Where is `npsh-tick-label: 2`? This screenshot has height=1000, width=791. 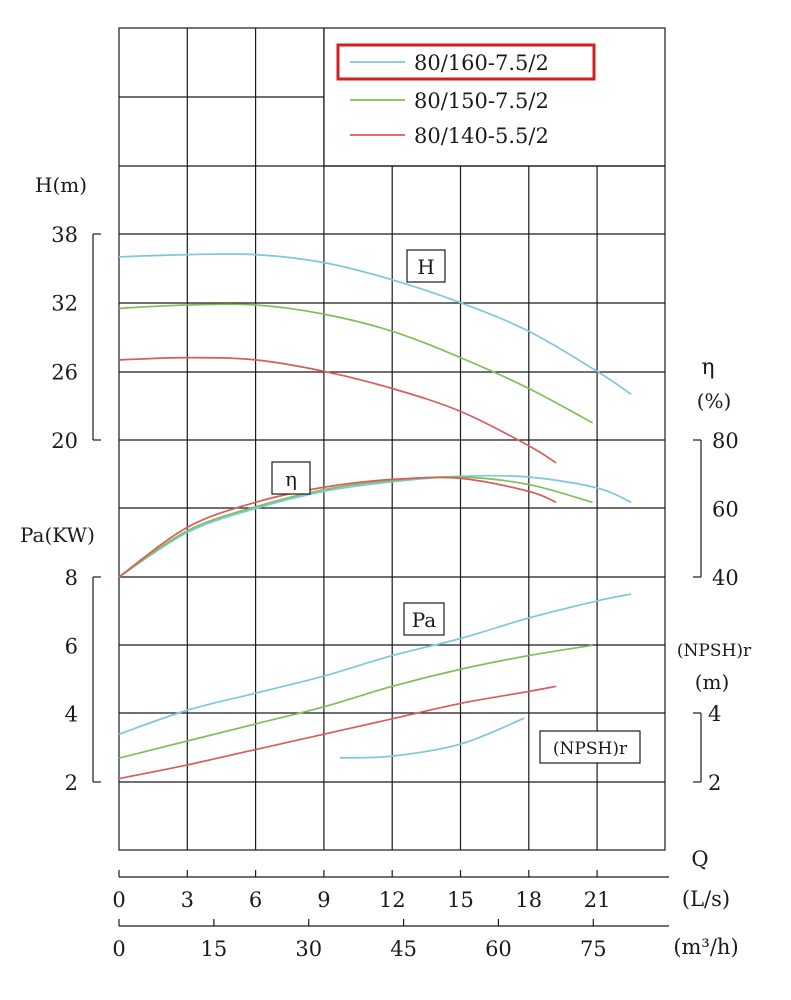
npsh-tick-label: 2 is located at coordinates (714, 783).